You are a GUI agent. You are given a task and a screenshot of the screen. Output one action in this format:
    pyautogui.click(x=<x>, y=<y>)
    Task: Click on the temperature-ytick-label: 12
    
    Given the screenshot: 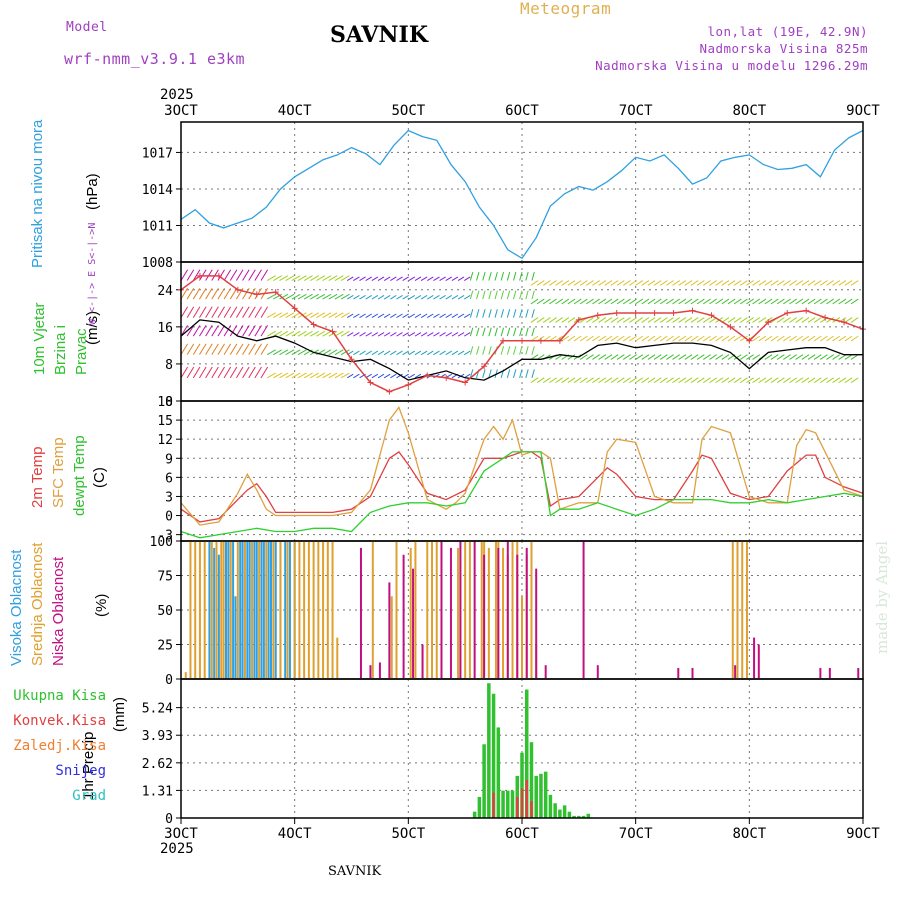 What is the action you would take?
    pyautogui.click(x=165, y=440)
    